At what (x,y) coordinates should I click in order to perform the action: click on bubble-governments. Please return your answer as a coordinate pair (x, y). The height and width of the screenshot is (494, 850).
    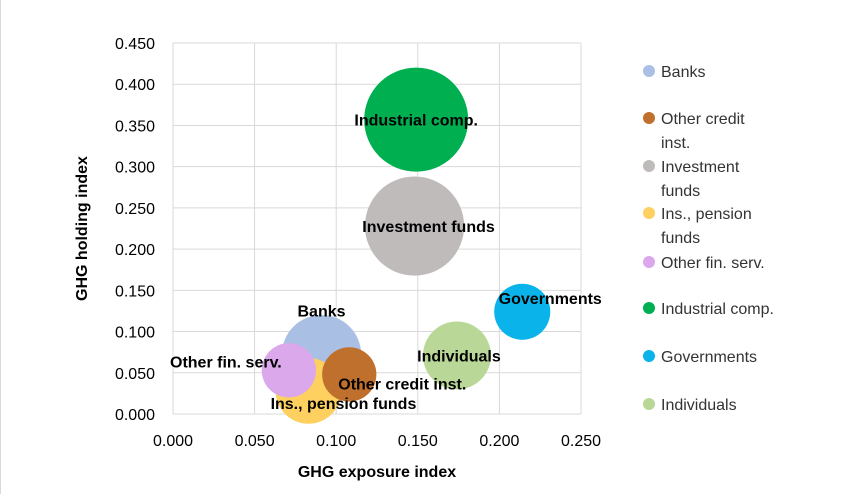
    Looking at the image, I should click on (522, 311).